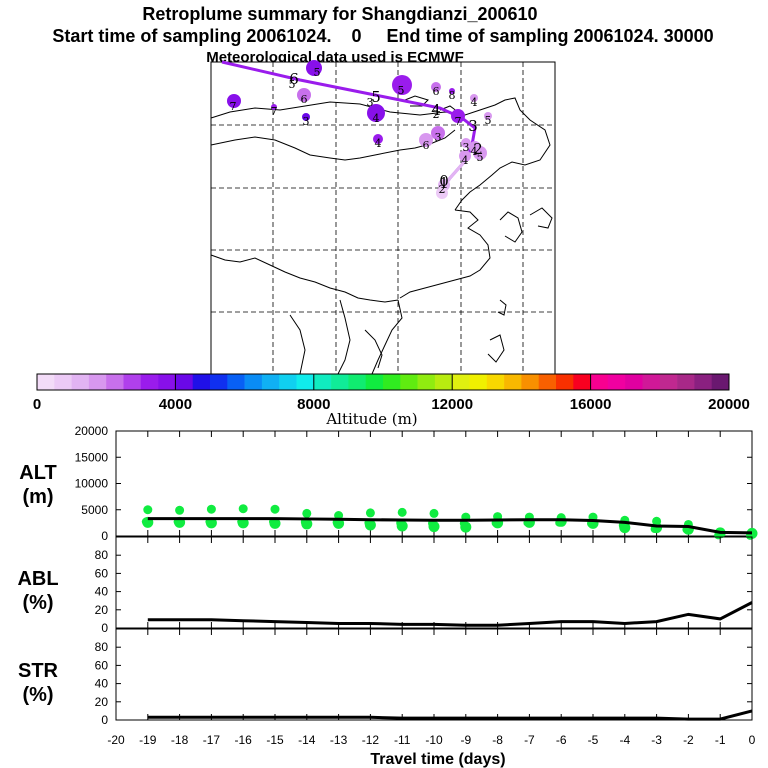 The height and width of the screenshot is (768, 768). Describe the element at coordinates (465, 740) in the screenshot. I see `x-tick-label: -9` at that location.